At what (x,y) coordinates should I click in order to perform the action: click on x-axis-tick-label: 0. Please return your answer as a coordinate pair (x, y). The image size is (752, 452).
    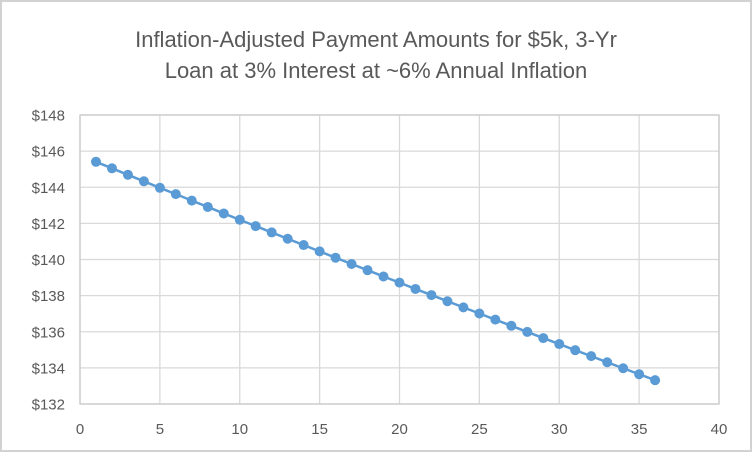
    Looking at the image, I should click on (80, 429).